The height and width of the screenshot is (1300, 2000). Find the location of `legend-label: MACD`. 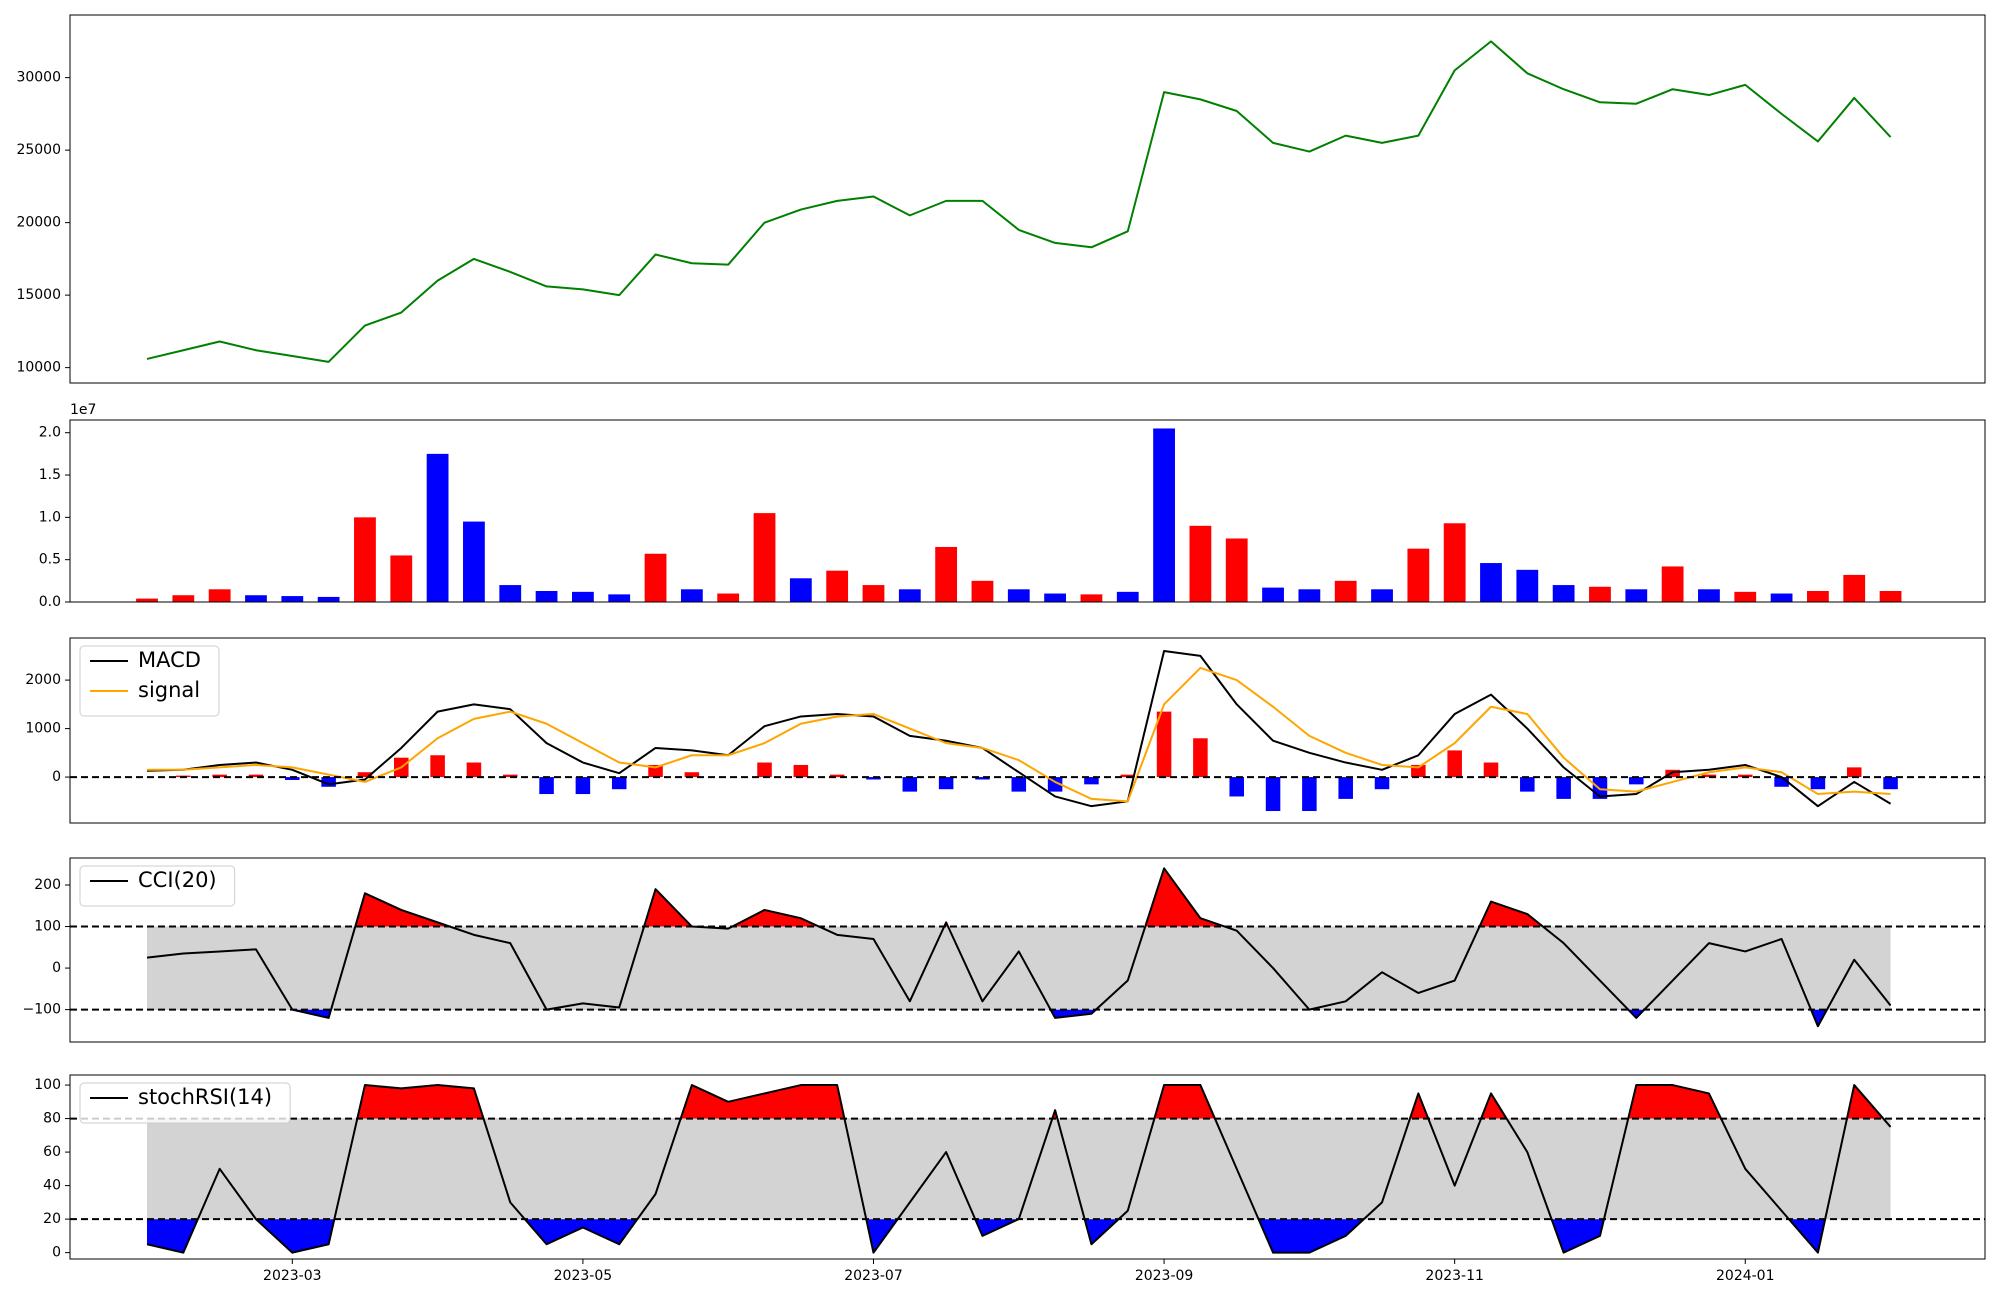

legend-label: MACD is located at coordinates (169, 660).